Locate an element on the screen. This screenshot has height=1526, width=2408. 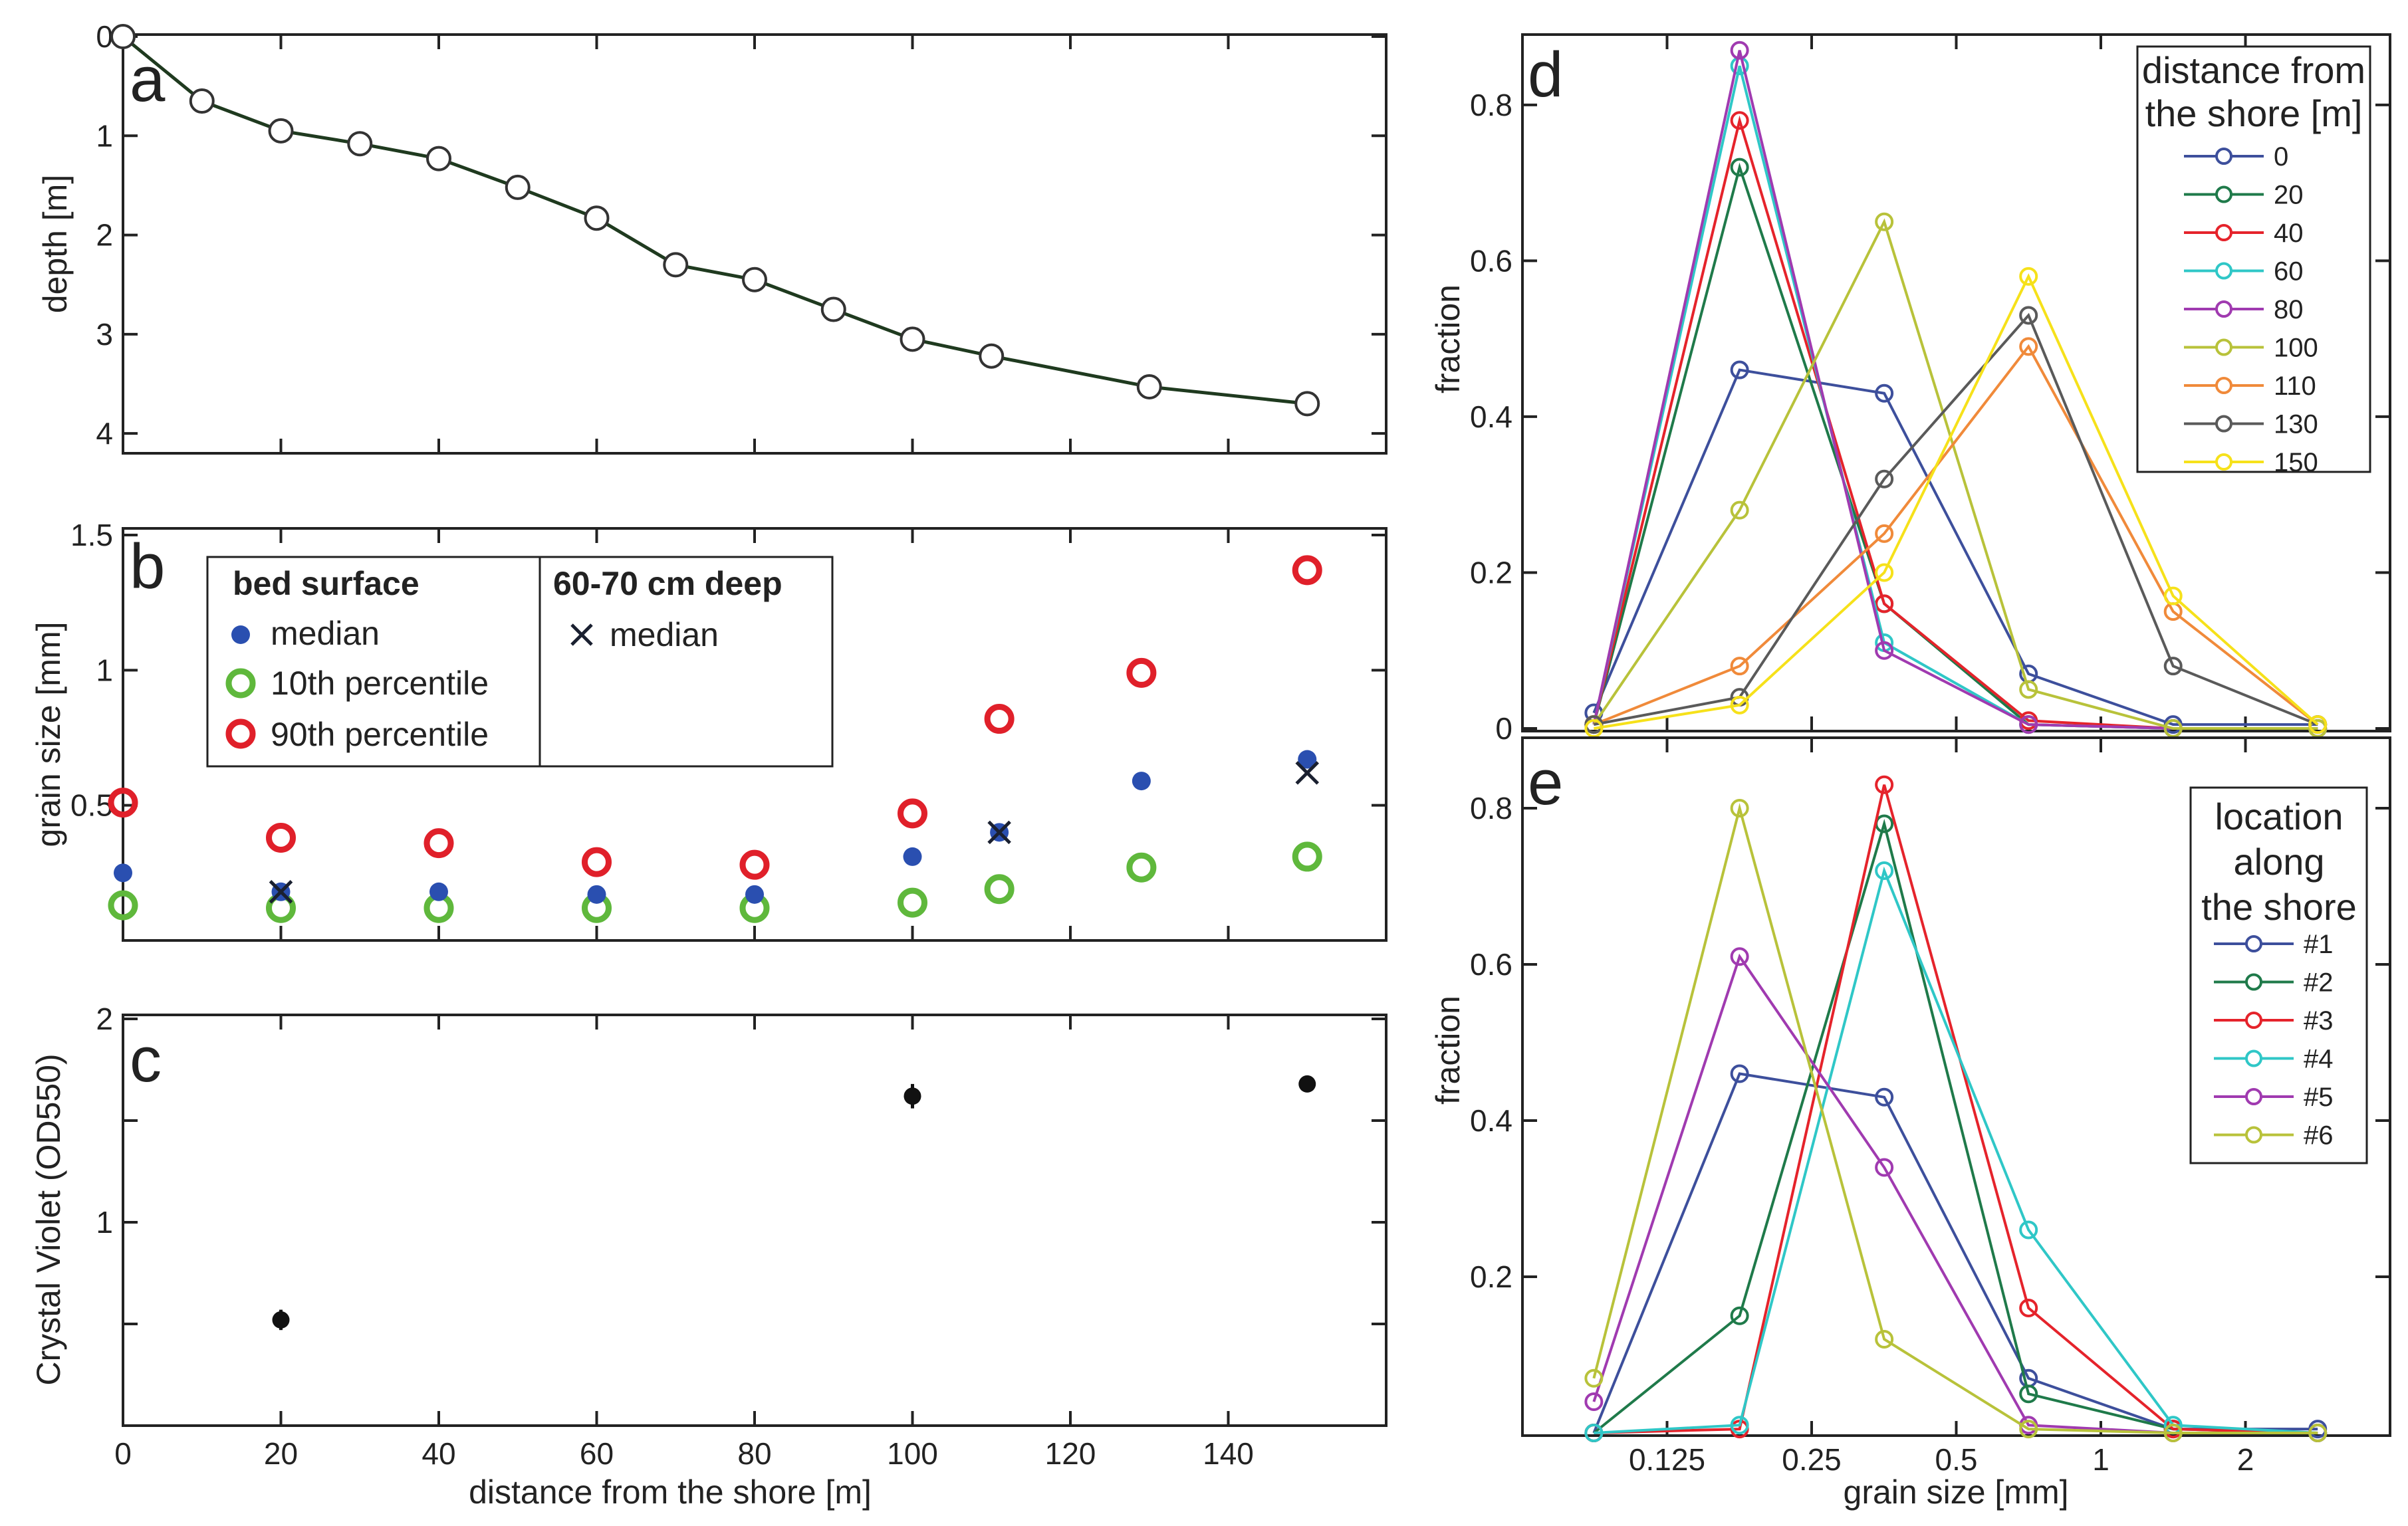
panel-e-xlabel: grain size [mm] is located at coordinates (1957, 1492).